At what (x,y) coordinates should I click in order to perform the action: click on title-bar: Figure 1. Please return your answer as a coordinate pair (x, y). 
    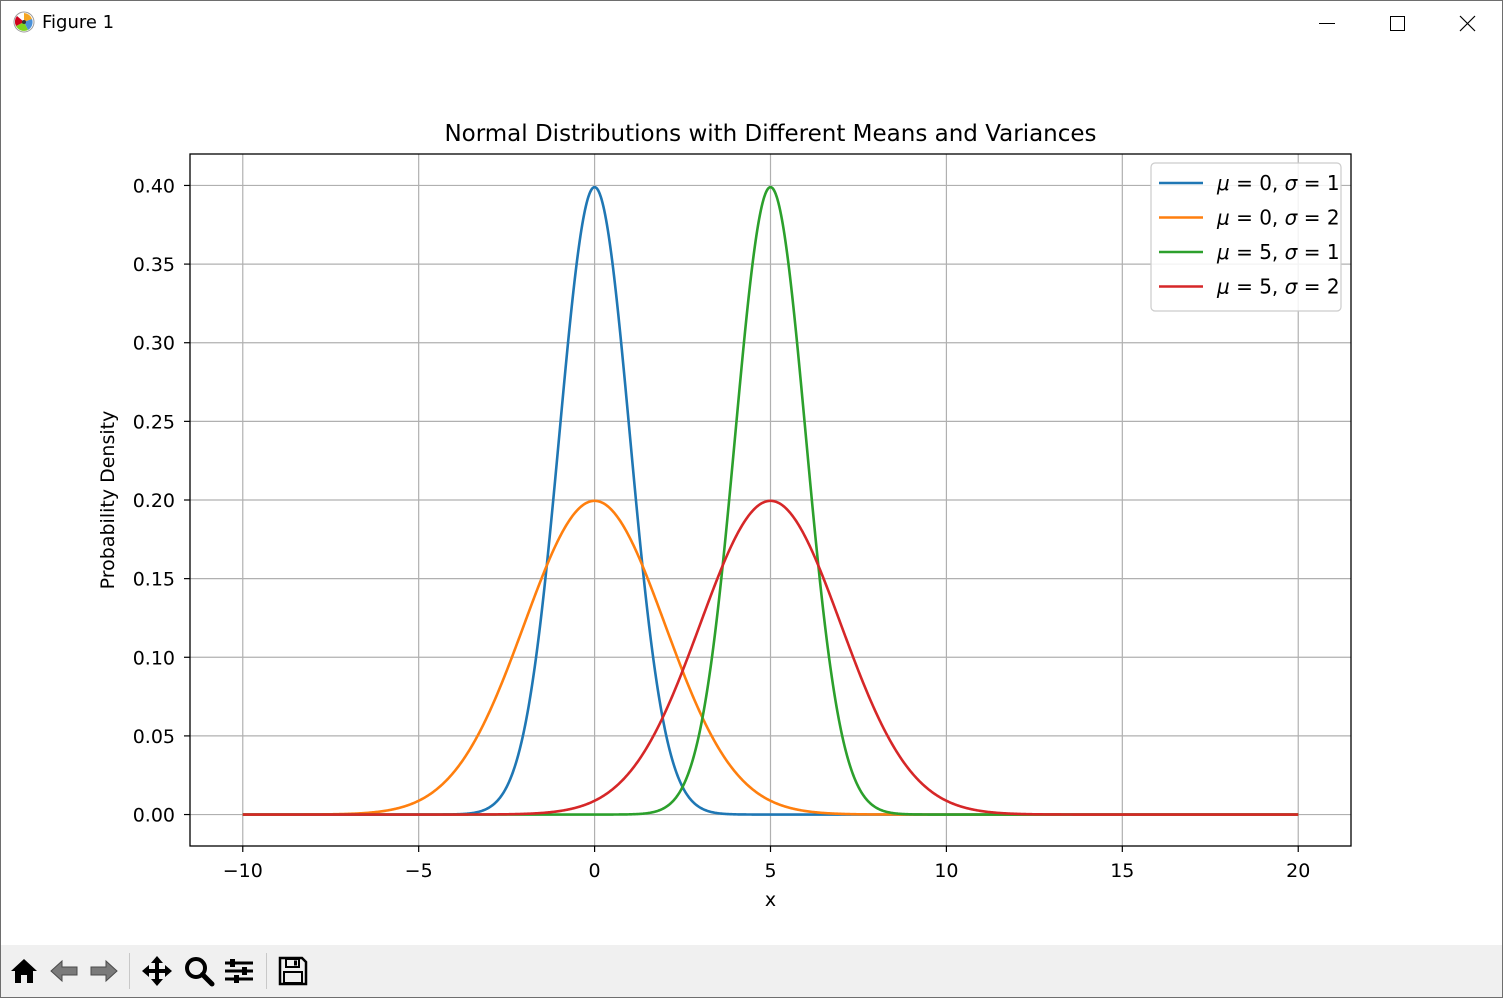
    Looking at the image, I should click on (751, 23).